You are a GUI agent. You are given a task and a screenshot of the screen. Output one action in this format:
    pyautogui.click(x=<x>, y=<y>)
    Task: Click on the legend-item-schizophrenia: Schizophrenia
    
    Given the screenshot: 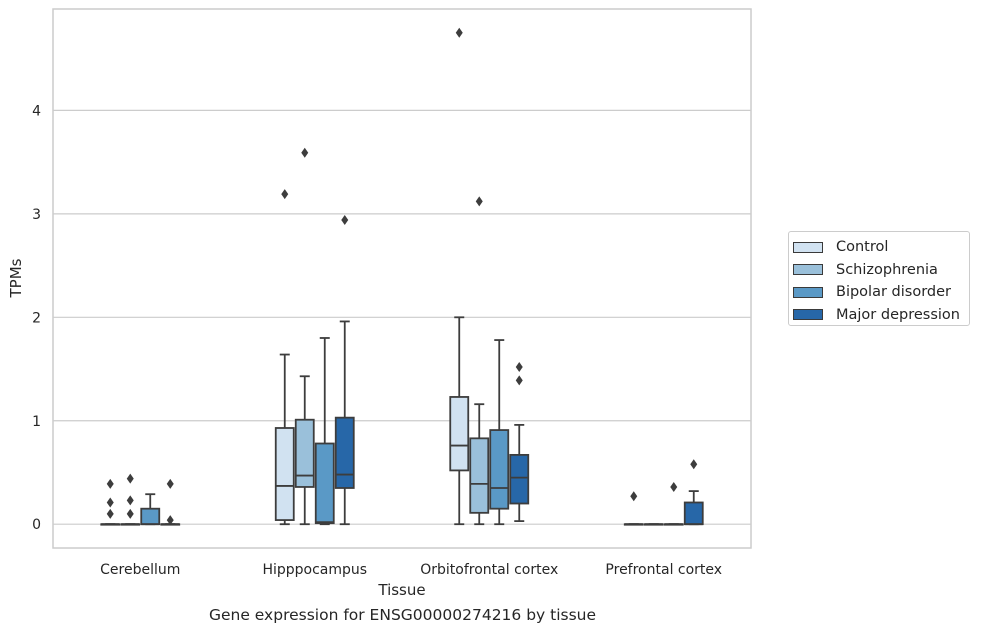 What is the action you would take?
    pyautogui.click(x=881, y=270)
    